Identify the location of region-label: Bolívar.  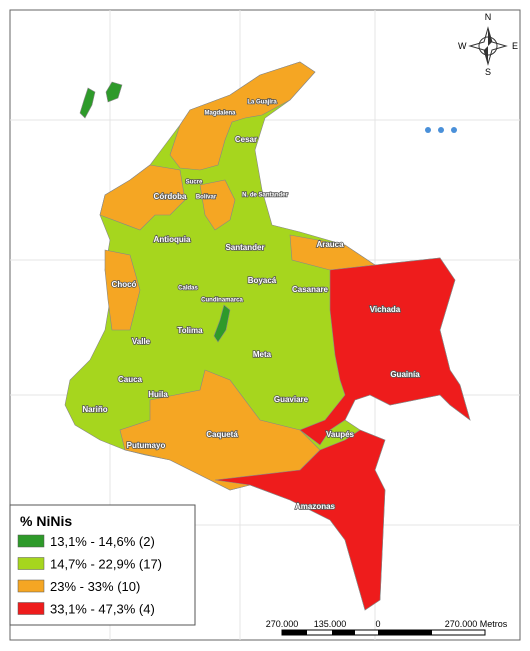
(206, 198).